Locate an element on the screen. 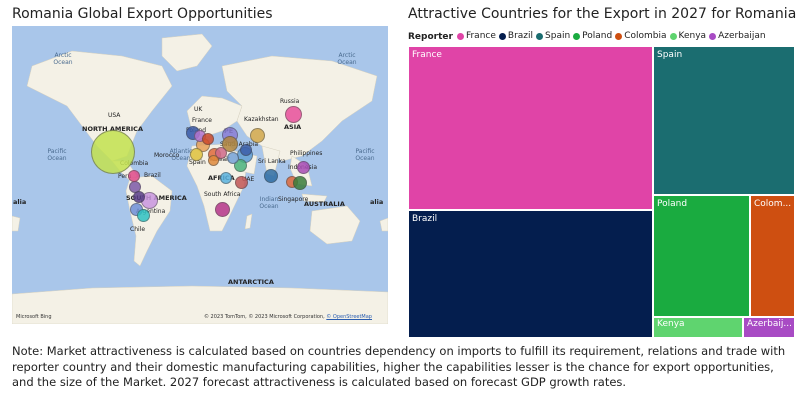 The image size is (800, 406). treemap-tile-label: France is located at coordinates (427, 55).